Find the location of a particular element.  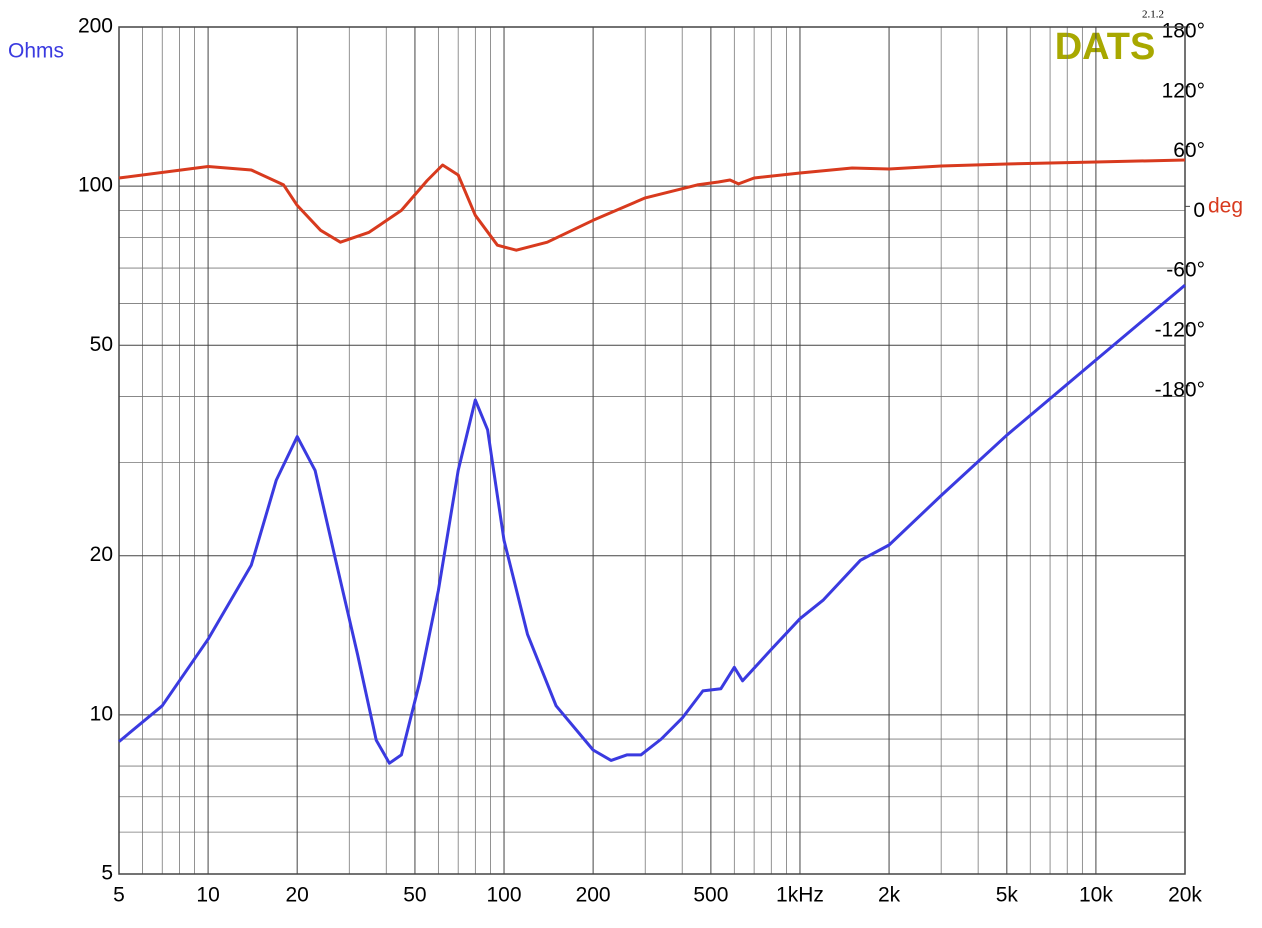

x-tick-label: 50 is located at coordinates (414, 895).